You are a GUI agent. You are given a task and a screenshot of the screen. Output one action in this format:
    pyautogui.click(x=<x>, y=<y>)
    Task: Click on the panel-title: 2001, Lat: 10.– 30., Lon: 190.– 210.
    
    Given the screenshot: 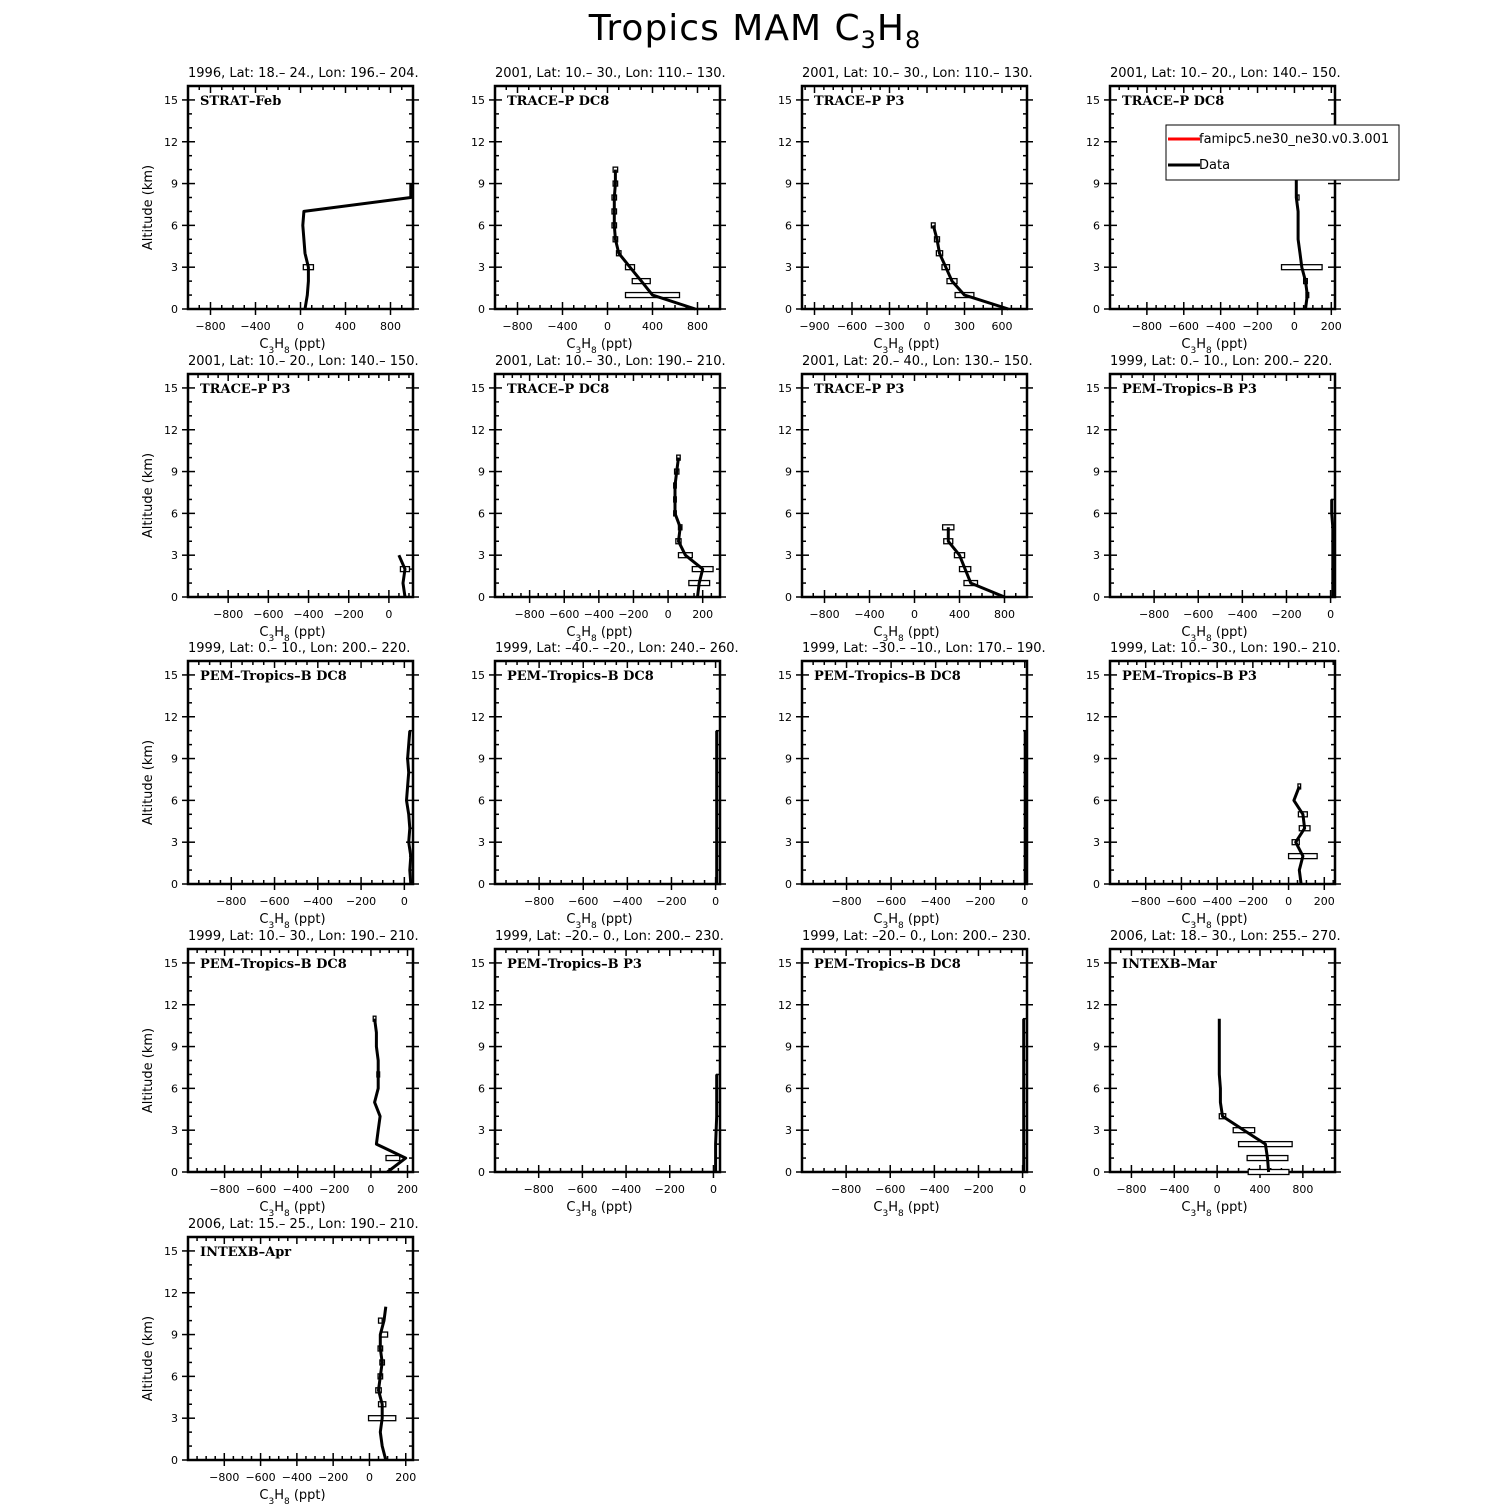 What is the action you would take?
    pyautogui.click(x=610, y=361)
    